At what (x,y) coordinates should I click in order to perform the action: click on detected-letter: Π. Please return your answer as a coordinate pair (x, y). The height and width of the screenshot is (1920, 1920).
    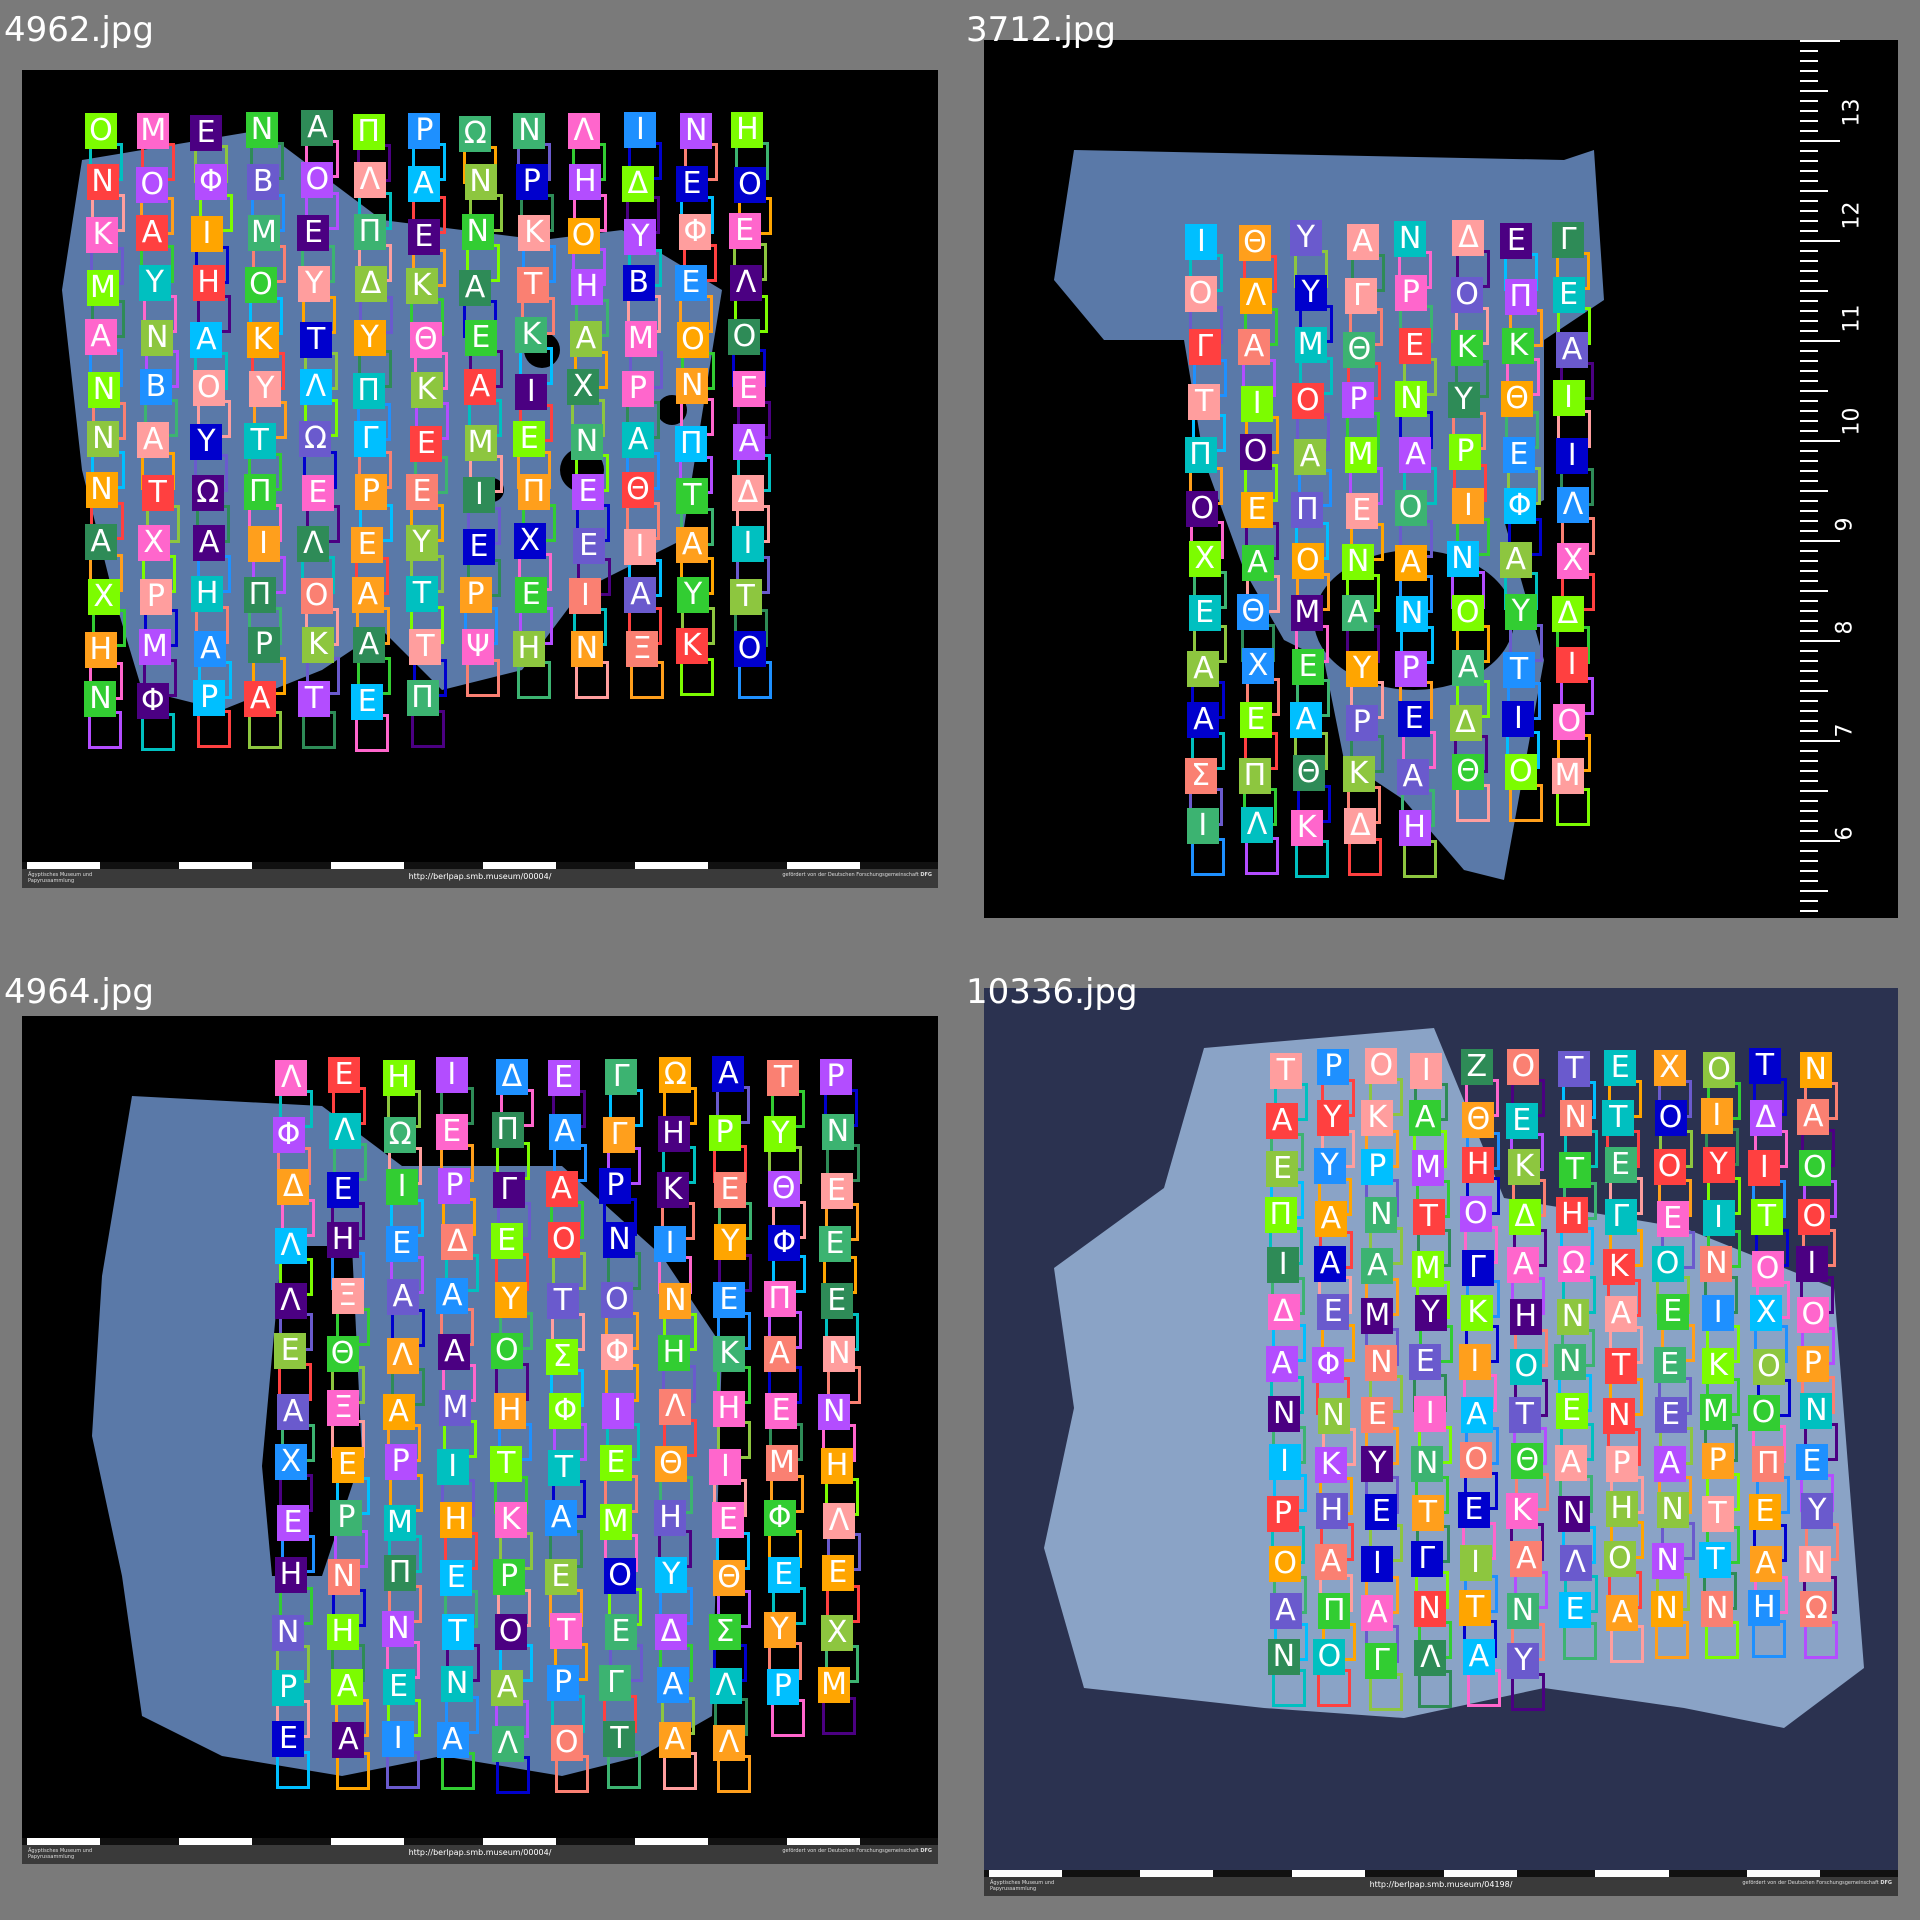
    Looking at the image, I should click on (368, 132).